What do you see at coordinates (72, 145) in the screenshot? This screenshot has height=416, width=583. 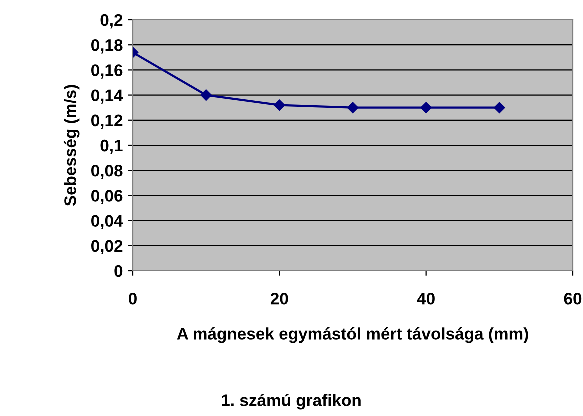 I see `y-axis-title: Sebesség (m/s)` at bounding box center [72, 145].